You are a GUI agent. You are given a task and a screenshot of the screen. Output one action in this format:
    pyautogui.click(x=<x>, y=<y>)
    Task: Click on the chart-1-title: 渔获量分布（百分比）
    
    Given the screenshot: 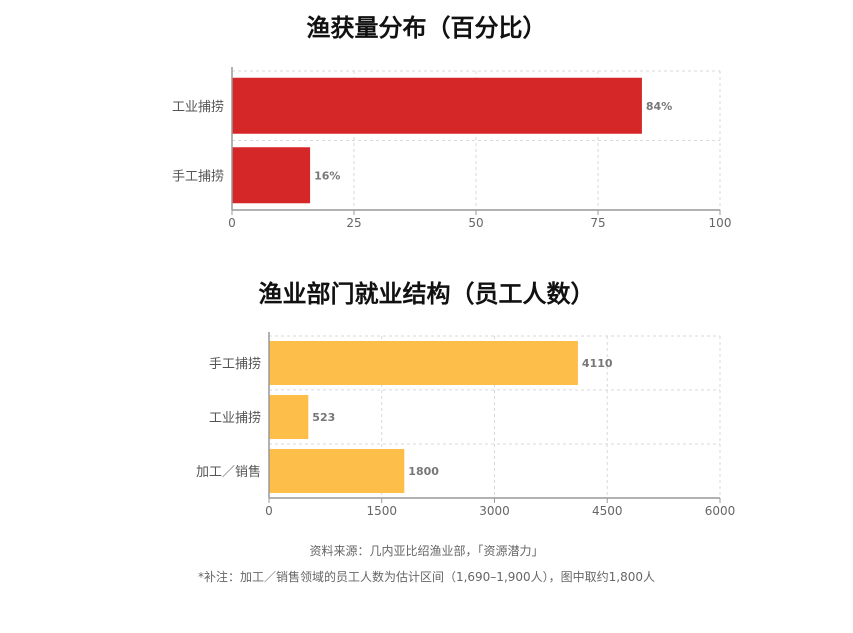 What is the action you would take?
    pyautogui.click(x=426, y=28)
    